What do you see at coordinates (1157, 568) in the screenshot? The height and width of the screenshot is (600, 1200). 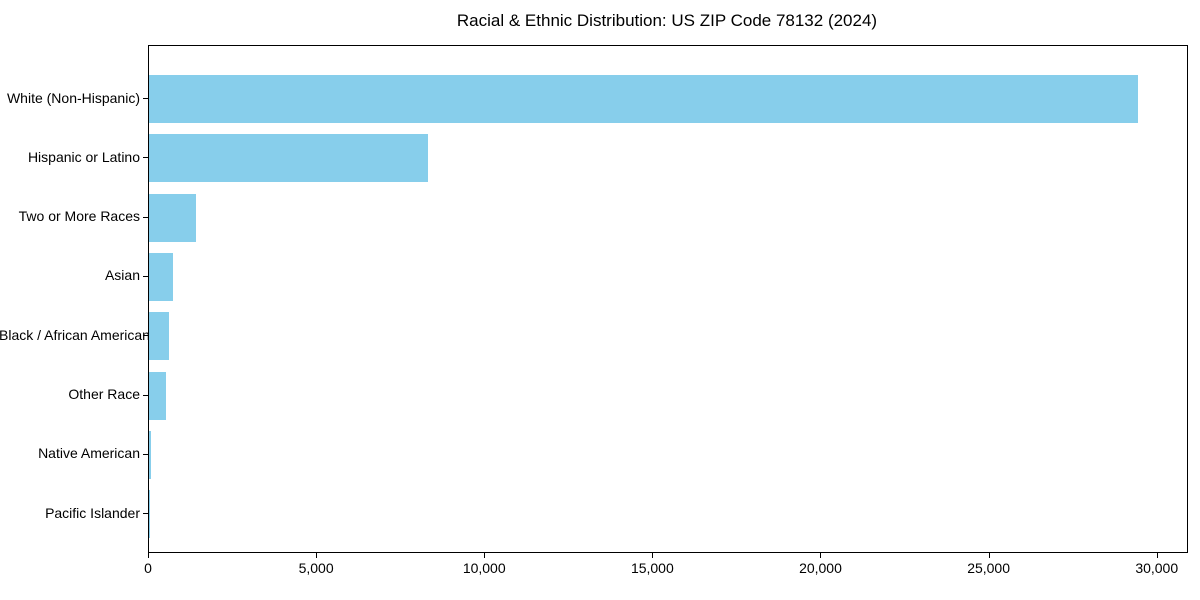 I see `x-tick-label: 30,000` at bounding box center [1157, 568].